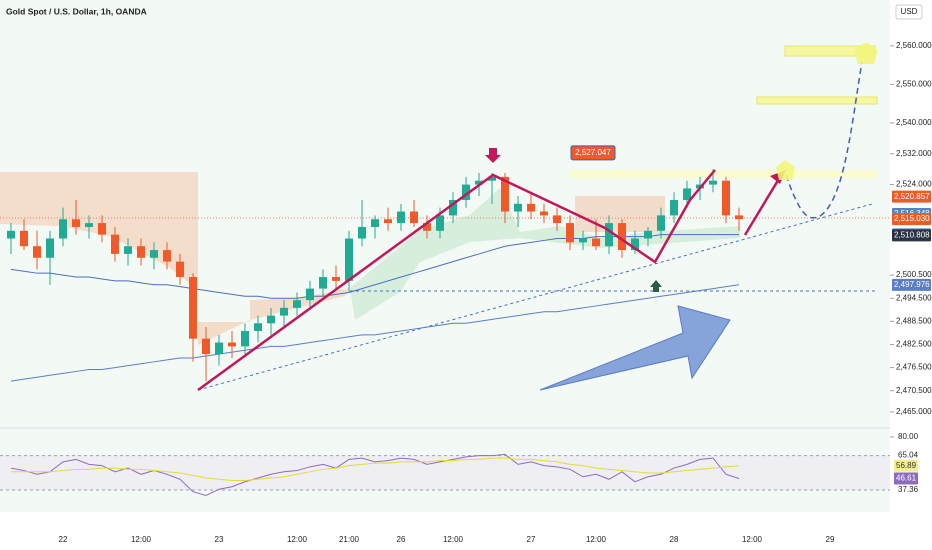  Describe the element at coordinates (219, 539) in the screenshot. I see `x-tick-label: 23` at that location.